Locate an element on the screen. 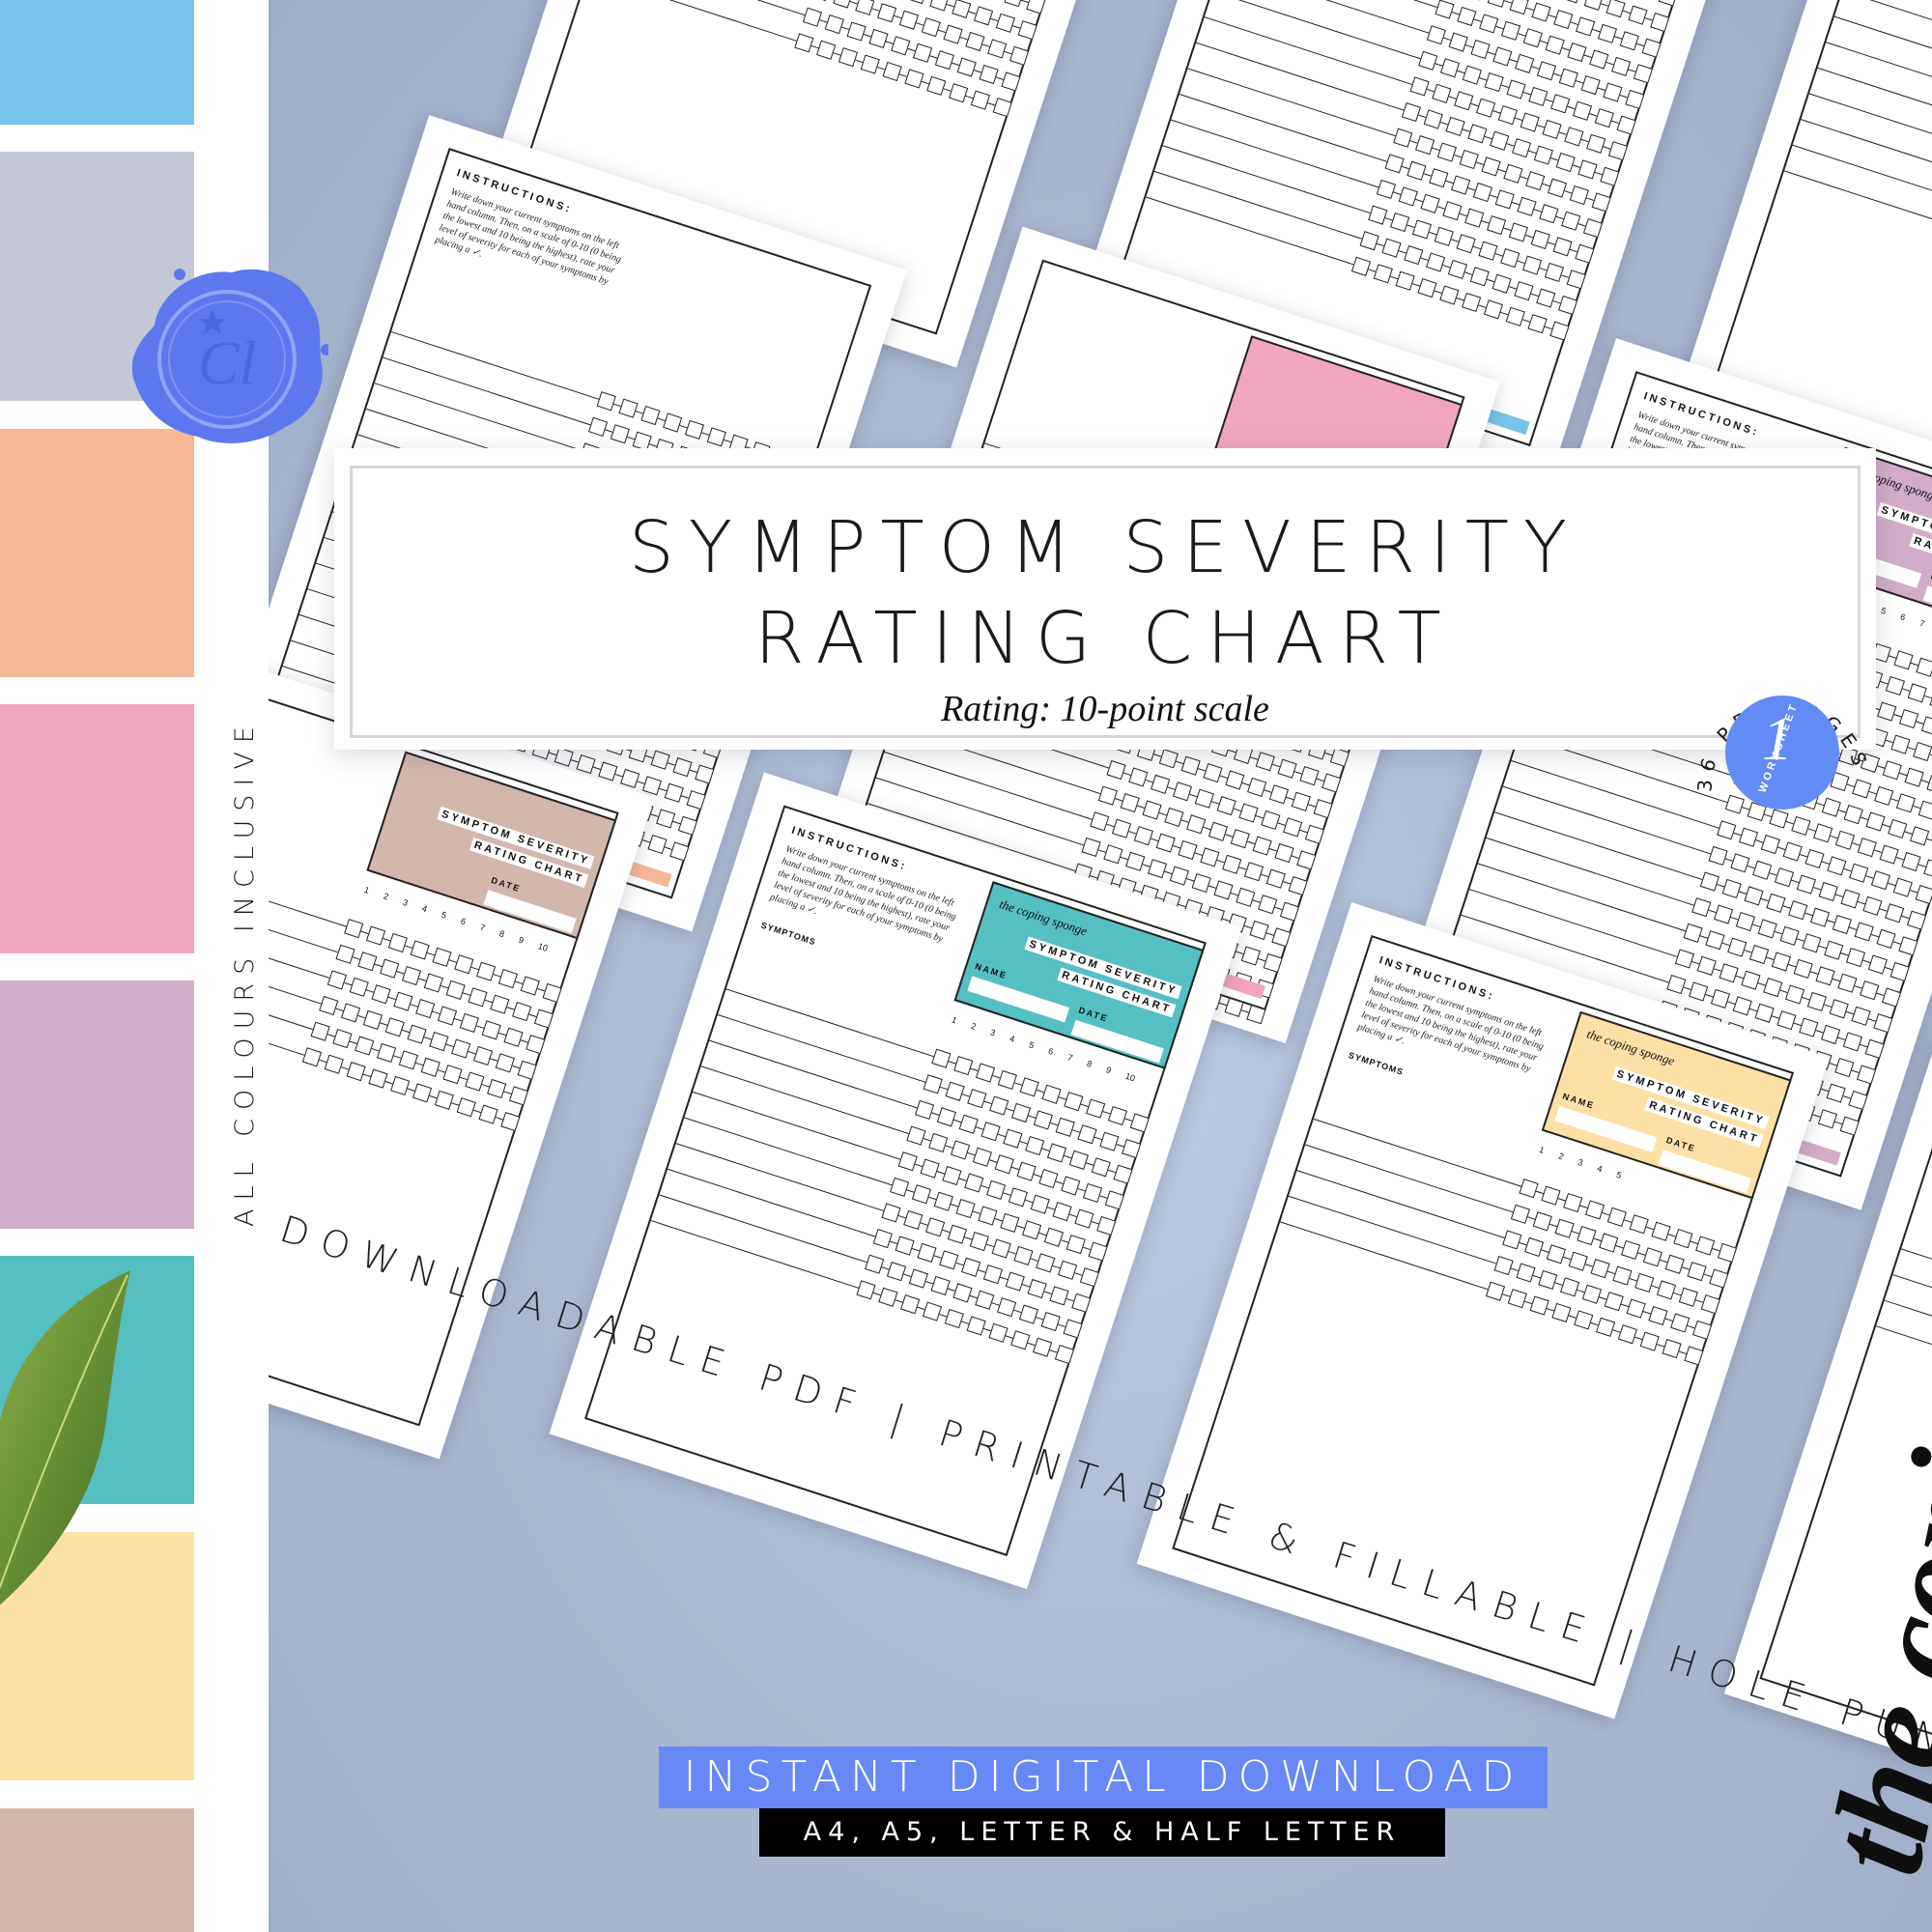  swatch-lavender is located at coordinates (97, 1104).